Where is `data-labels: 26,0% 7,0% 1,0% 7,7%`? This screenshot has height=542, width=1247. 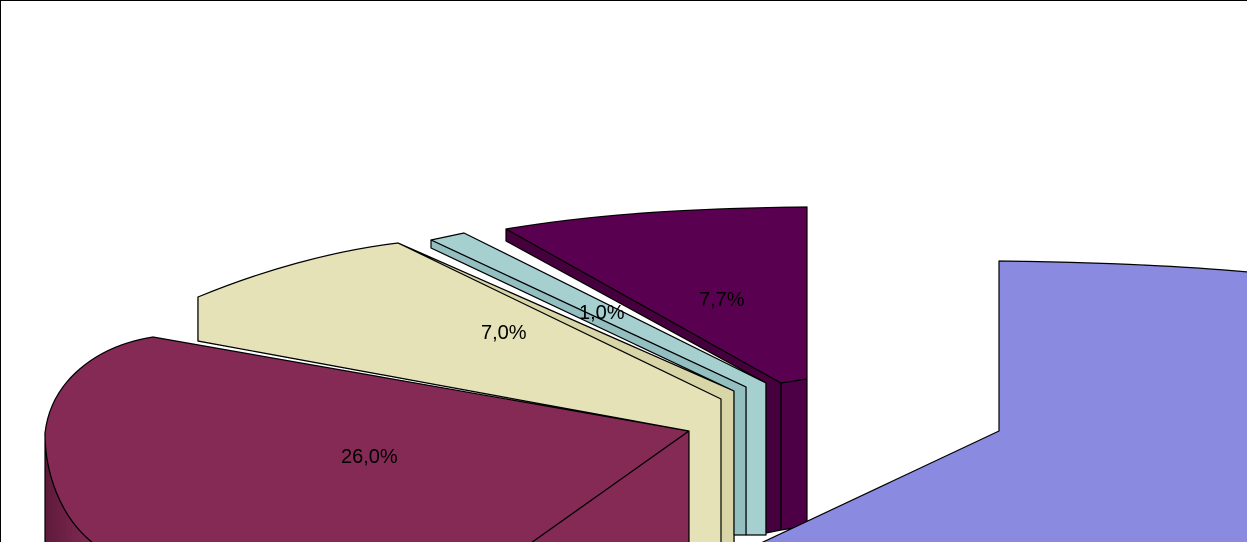
data-labels: 26,0% 7,0% 1,0% 7,7% is located at coordinates (543, 378).